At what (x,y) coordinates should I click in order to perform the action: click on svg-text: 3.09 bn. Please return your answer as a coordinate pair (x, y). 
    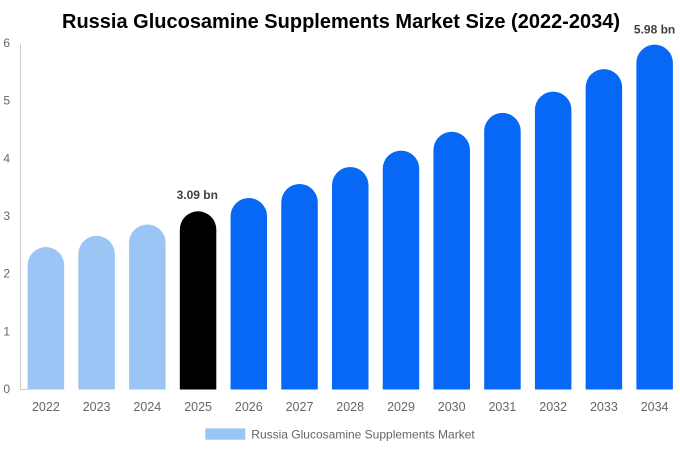
    Looking at the image, I should click on (197, 195).